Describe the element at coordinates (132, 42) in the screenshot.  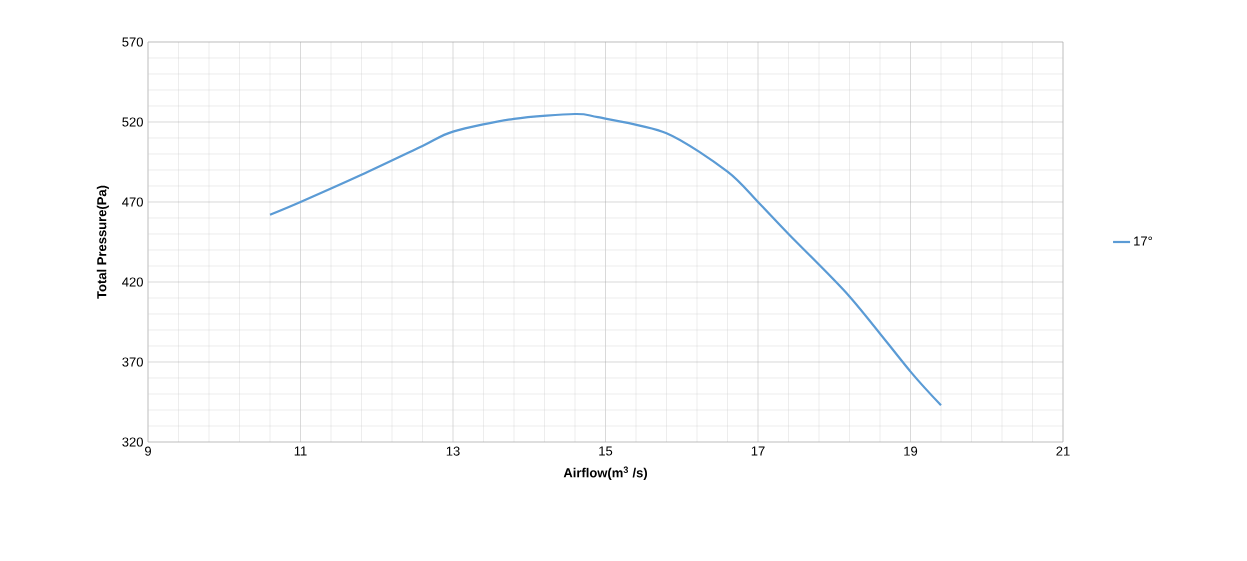
I see `y-tick-label: 570` at that location.